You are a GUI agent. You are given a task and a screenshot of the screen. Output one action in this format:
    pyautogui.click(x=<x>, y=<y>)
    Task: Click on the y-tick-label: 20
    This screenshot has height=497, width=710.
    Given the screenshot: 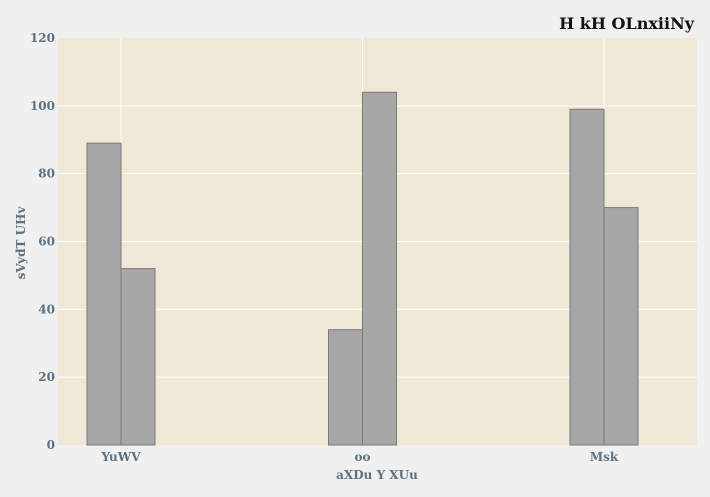 What is the action you would take?
    pyautogui.click(x=46, y=377)
    